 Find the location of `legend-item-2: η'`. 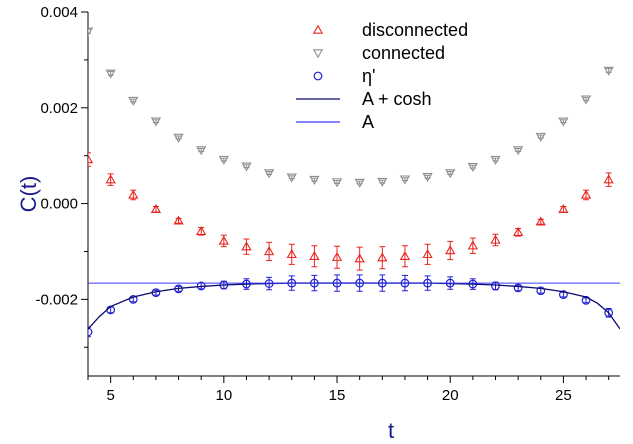

legend-item-2: η' is located at coordinates (344, 76).